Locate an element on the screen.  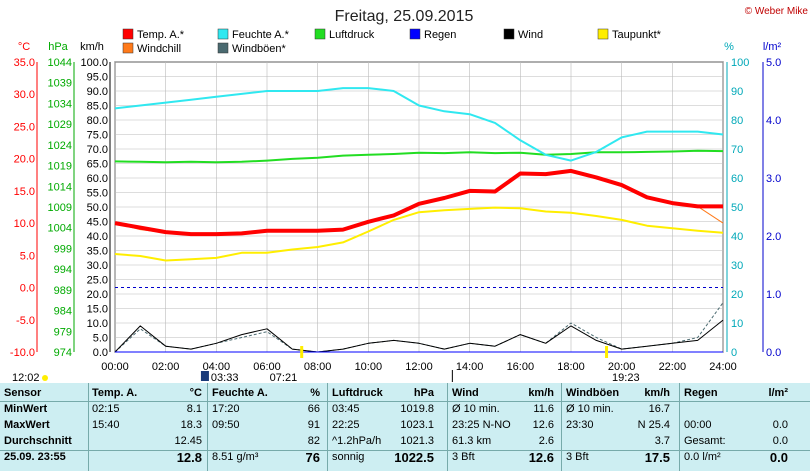
rain-tick-label: 2.0 is located at coordinates (773, 237).